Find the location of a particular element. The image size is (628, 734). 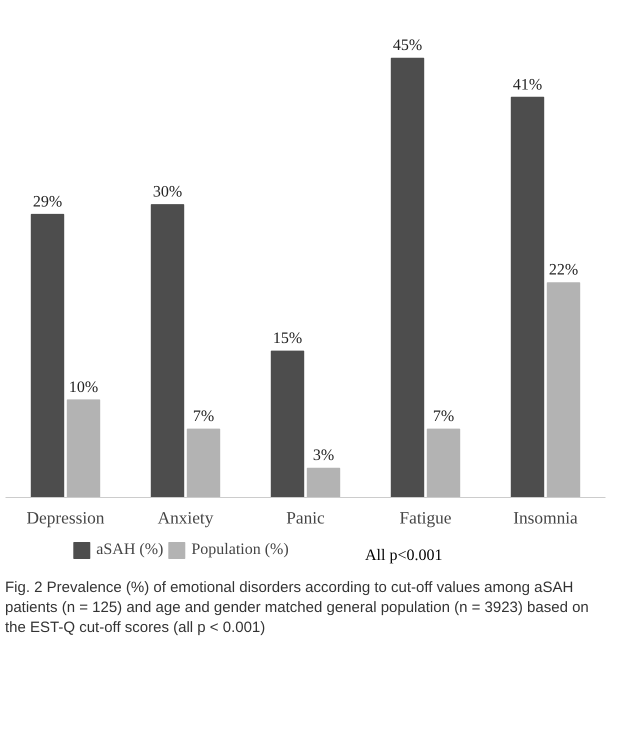

data-label: 30% is located at coordinates (167, 192).